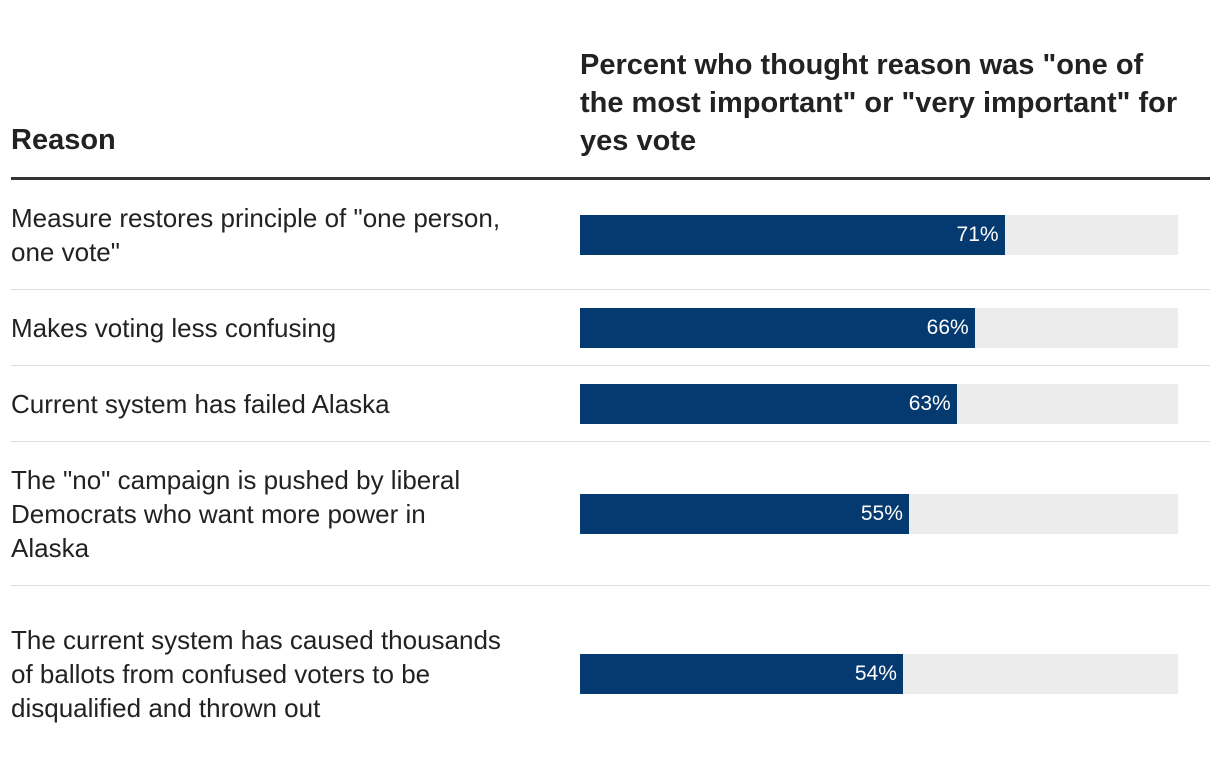  Describe the element at coordinates (174, 327) in the screenshot. I see `row-label: Makes voting less confusing` at that location.